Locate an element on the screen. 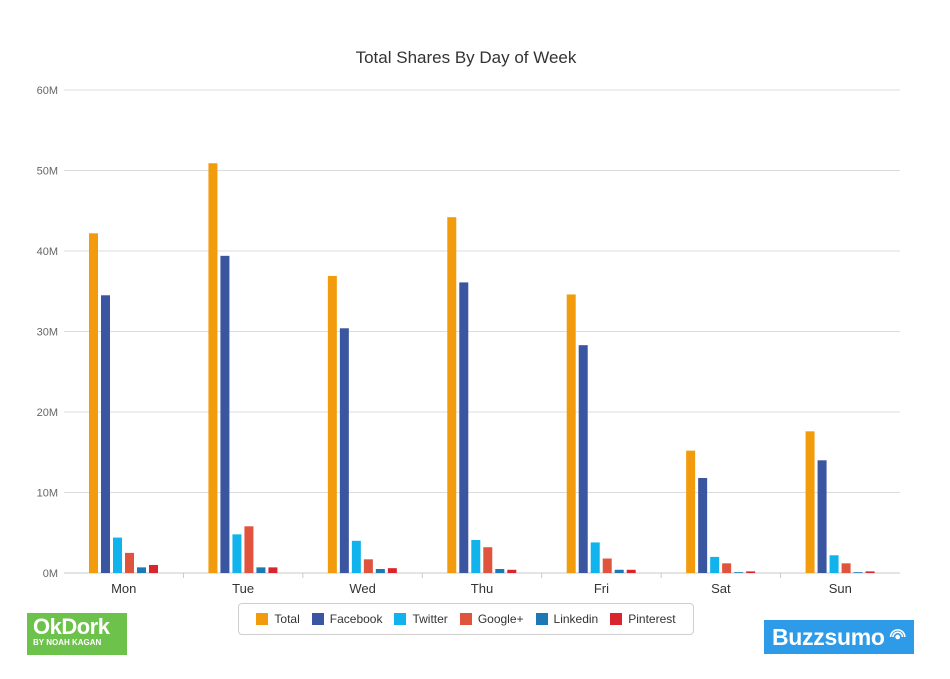 This screenshot has height=679, width=950. x-tick-label: Fri is located at coordinates (601, 588).